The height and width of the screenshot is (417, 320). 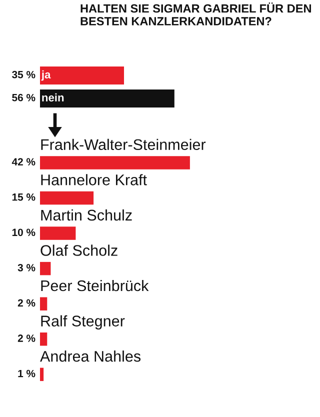 I want to click on y-tick-label: ja, so click(x=46, y=75).